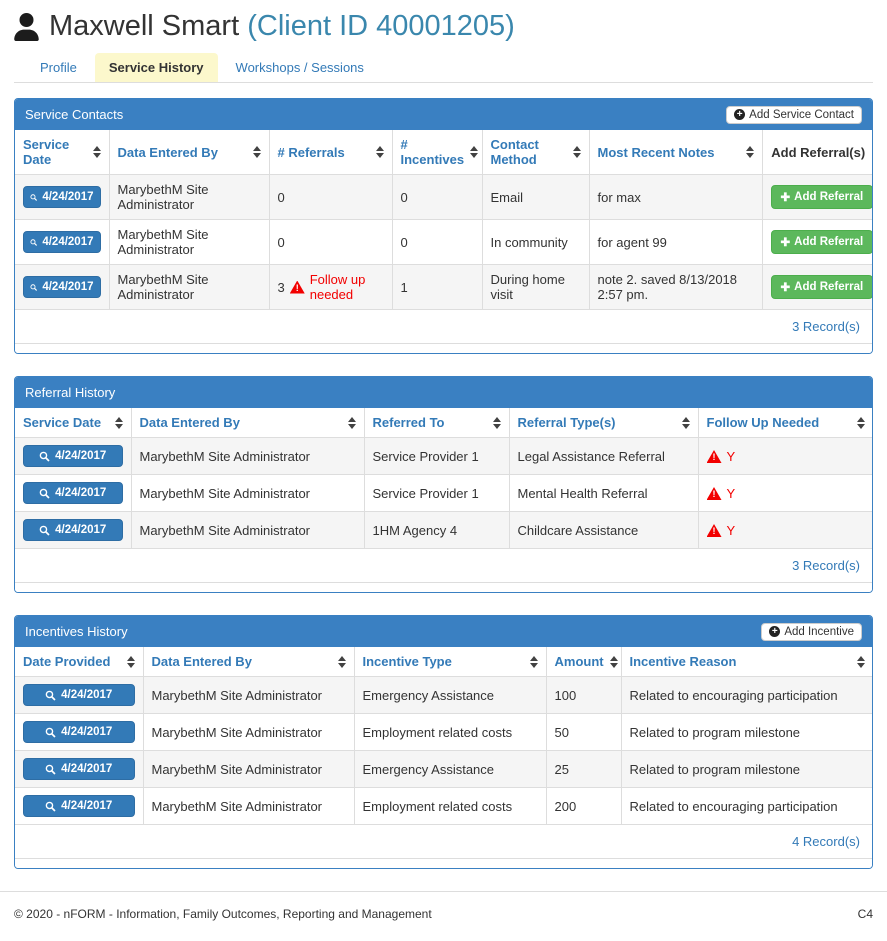 This screenshot has height=941, width=887. I want to click on referrals-cell: 0, so click(330, 197).